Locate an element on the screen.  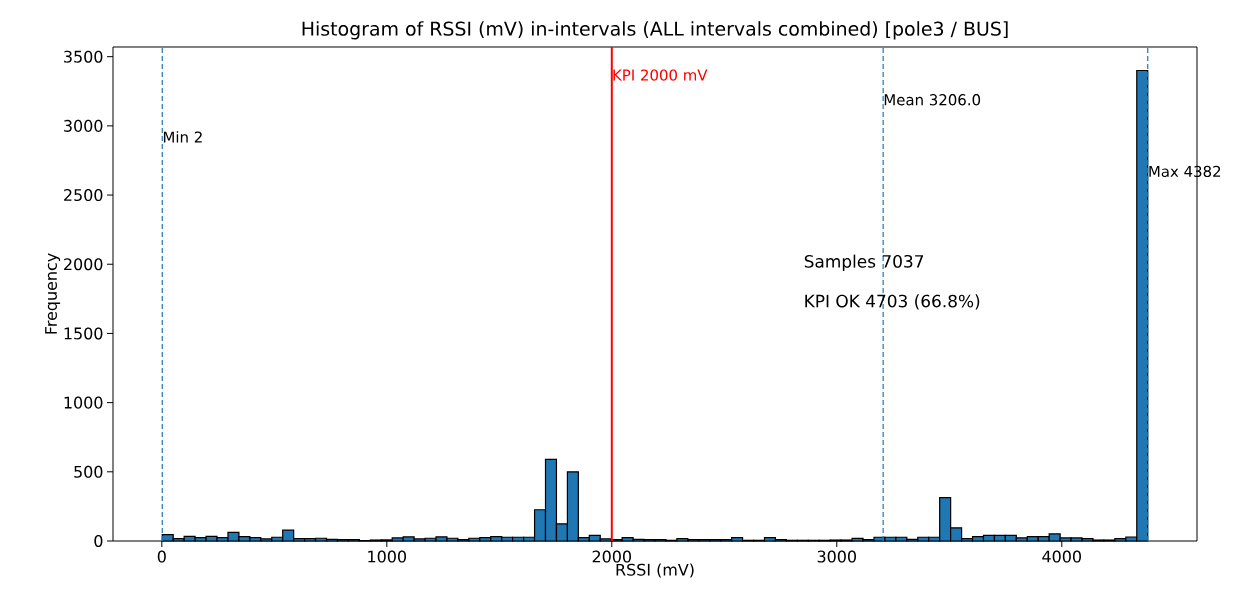
chart-title: Histogram of RSSI (mV) in-intervals (ALL intervals combined) [pole3 / BUS] is located at coordinates (655, 30).